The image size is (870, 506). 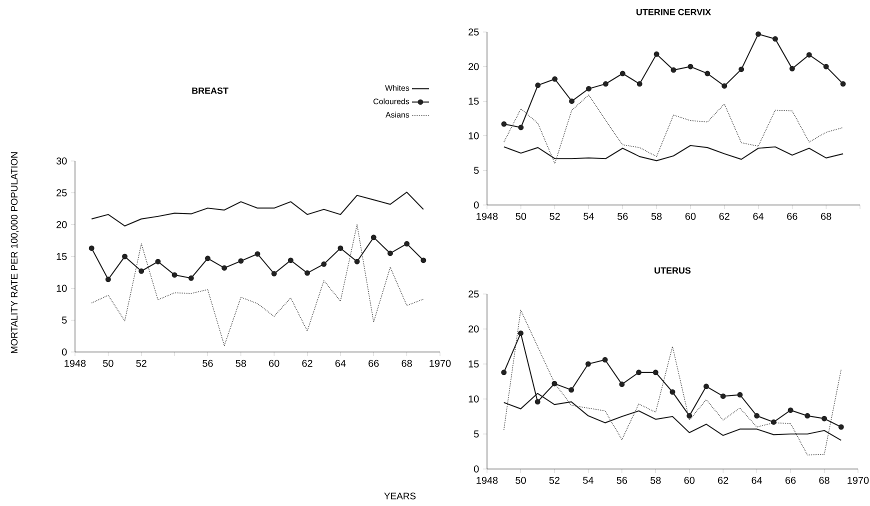 What do you see at coordinates (672, 270) in the screenshot?
I see `chart-title: UTERUS` at bounding box center [672, 270].